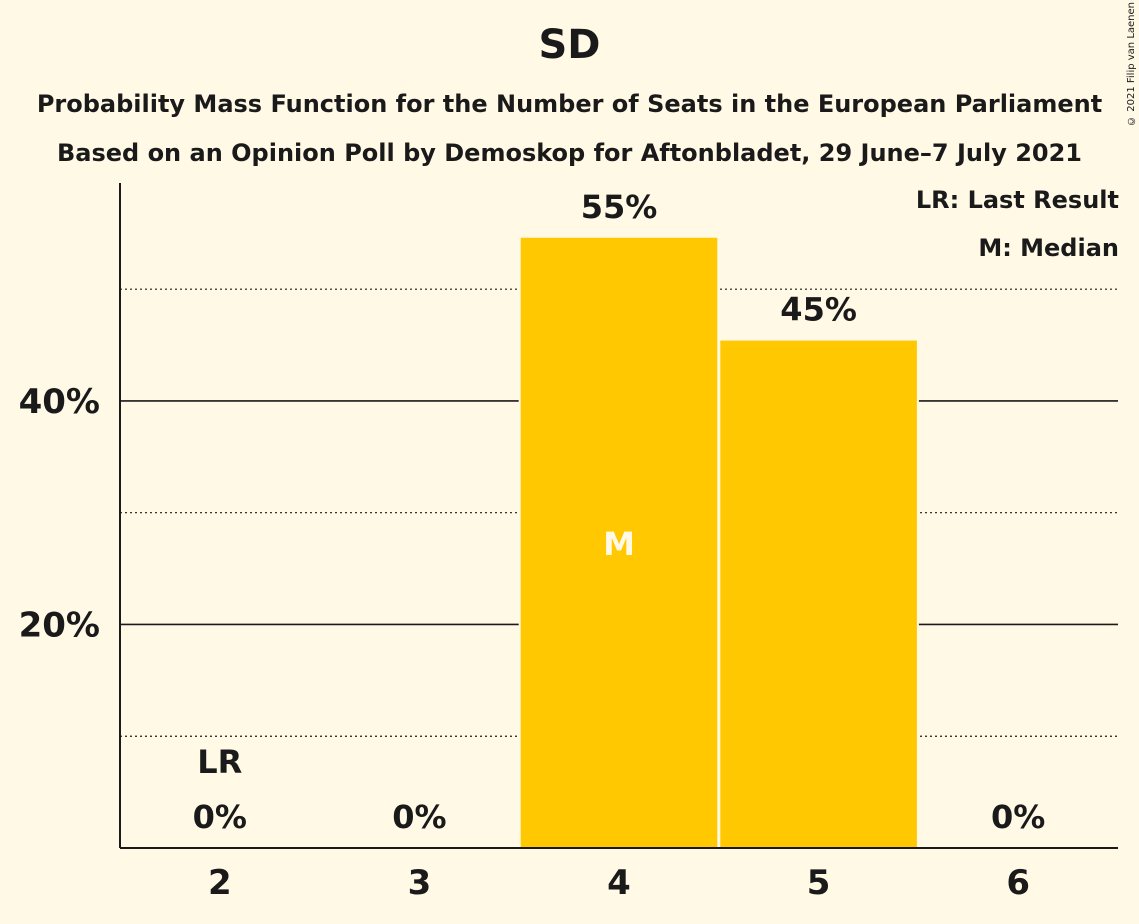 Image resolution: width=1139 pixels, height=924 pixels. Describe the element at coordinates (569, 45) in the screenshot. I see `chart-title: SD` at that location.